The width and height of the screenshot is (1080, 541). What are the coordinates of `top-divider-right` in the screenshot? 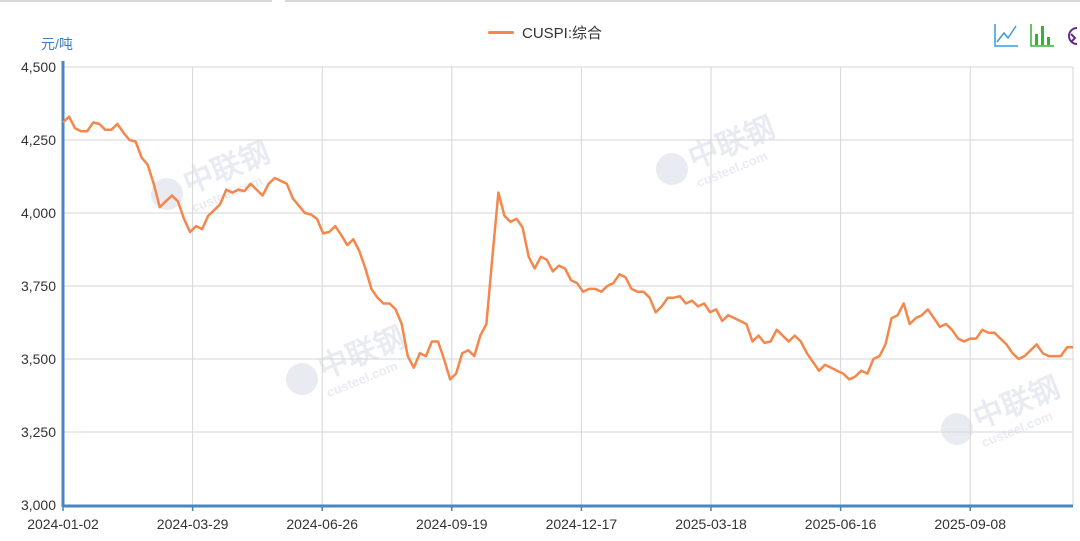 It's located at (682, 1).